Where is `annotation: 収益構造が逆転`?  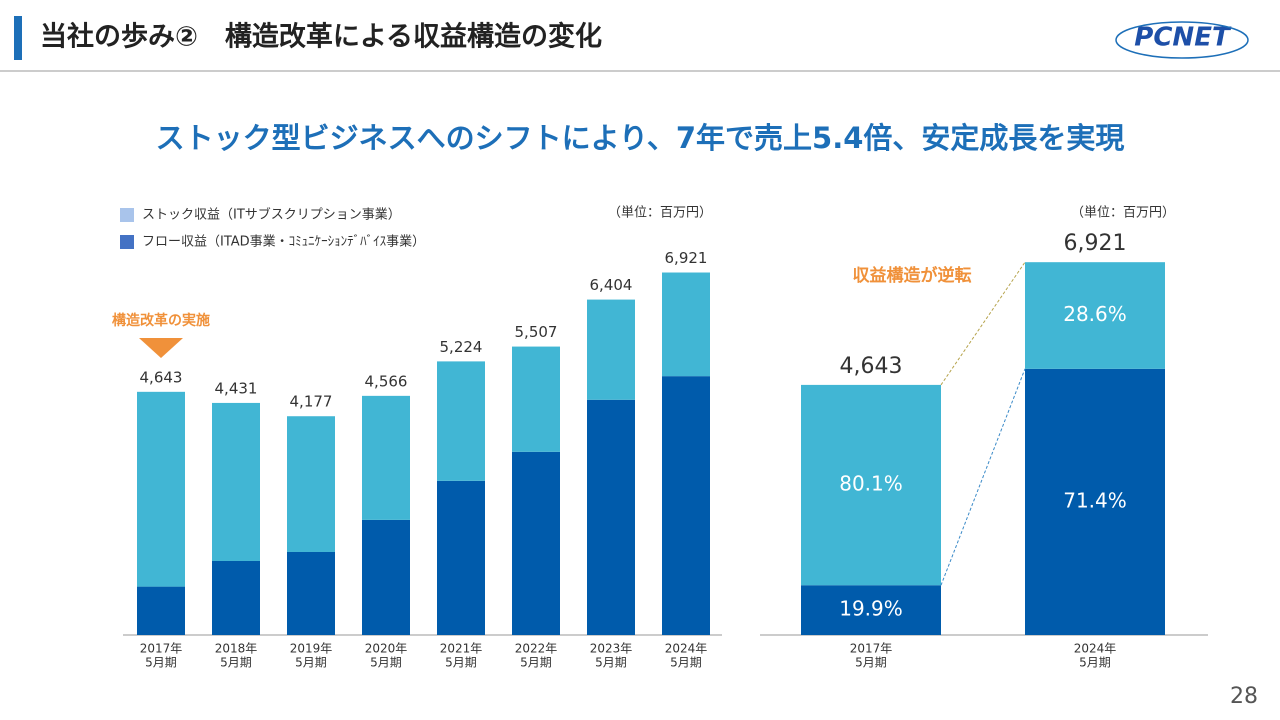
annotation: 収益構造が逆転 is located at coordinates (912, 275).